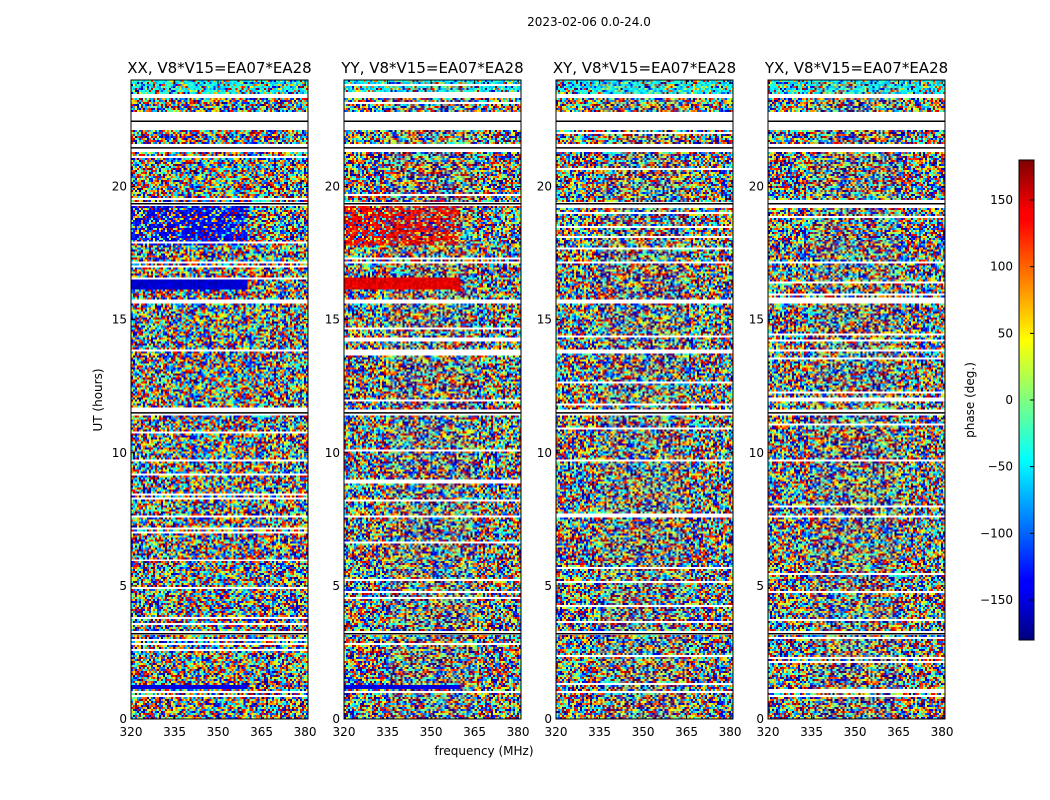 This screenshot has width=1050, height=800. I want to click on panel-title-2: XY, V8*V15=EA07*EA28, so click(644, 68).